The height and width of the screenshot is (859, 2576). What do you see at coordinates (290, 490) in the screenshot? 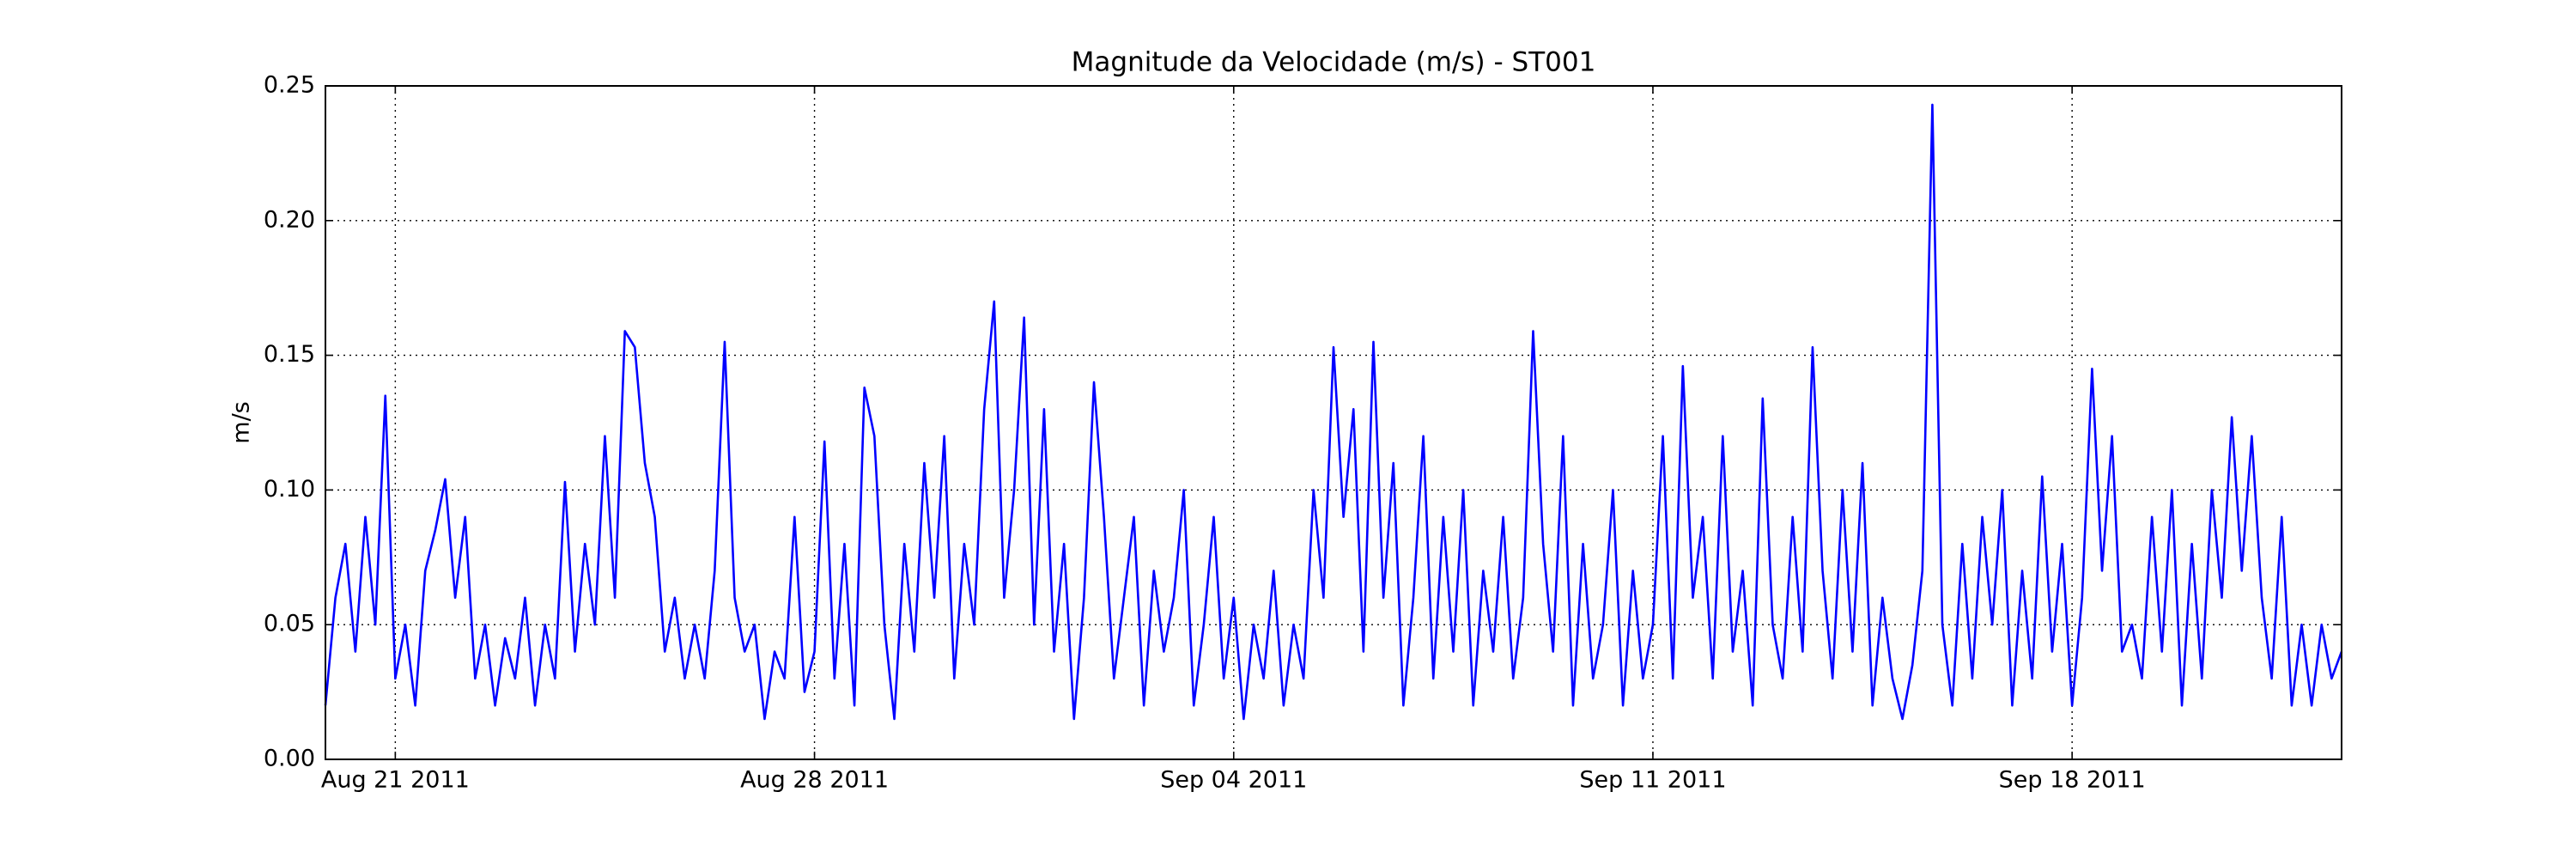
I see `y-tick-label: 0.10` at bounding box center [290, 490].